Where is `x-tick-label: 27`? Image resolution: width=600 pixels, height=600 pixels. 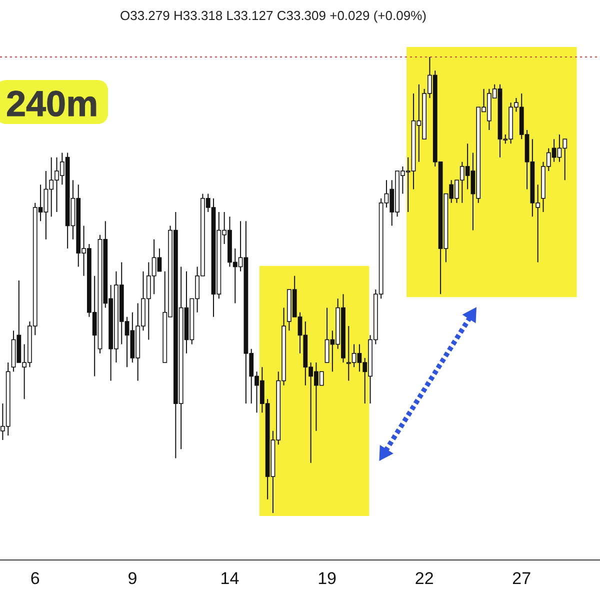
x-tick-label: 27 is located at coordinates (522, 578).